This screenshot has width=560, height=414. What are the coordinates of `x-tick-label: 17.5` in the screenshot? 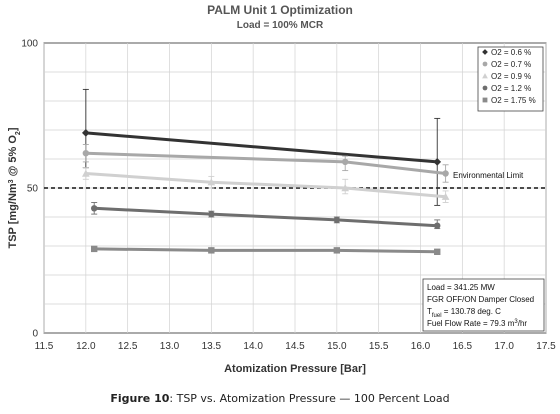 It's located at (546, 346).